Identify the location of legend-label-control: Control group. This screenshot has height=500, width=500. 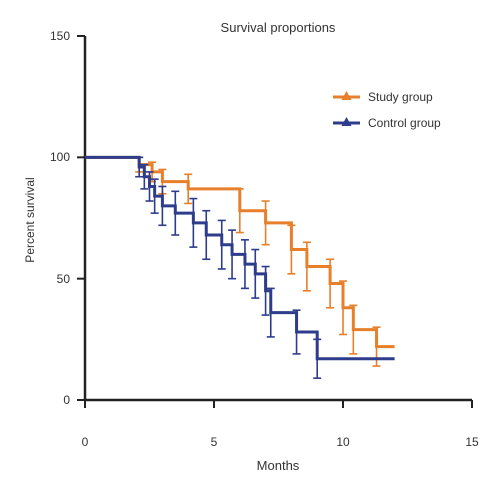
(404, 123).